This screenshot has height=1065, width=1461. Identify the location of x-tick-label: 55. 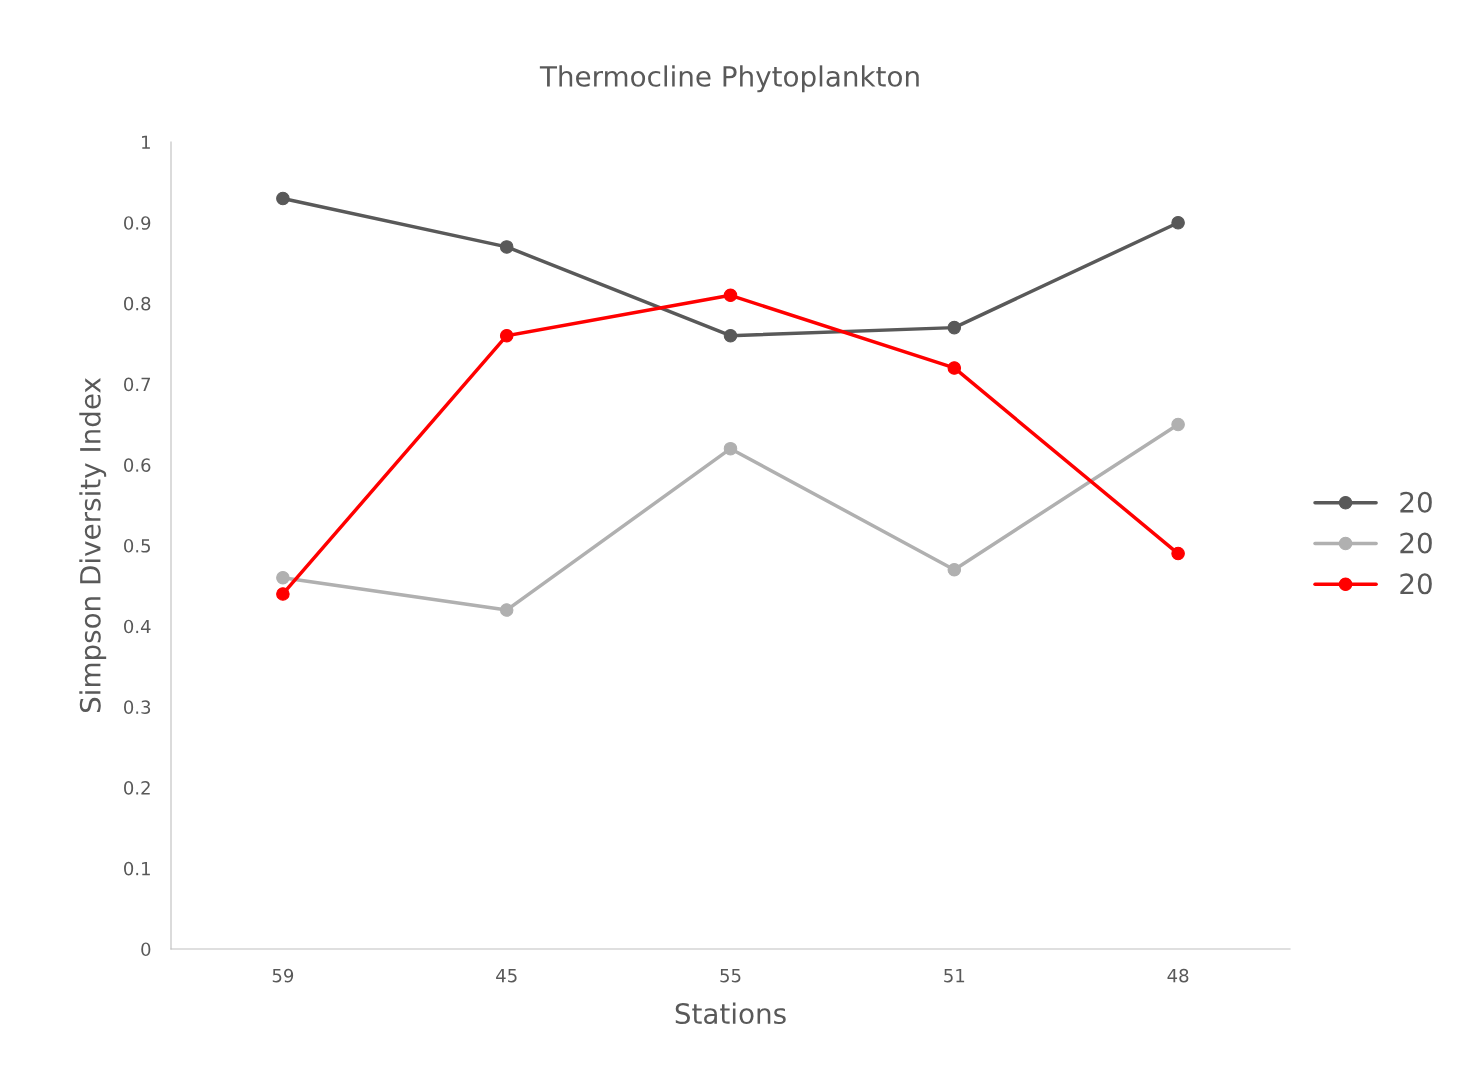
(730, 976).